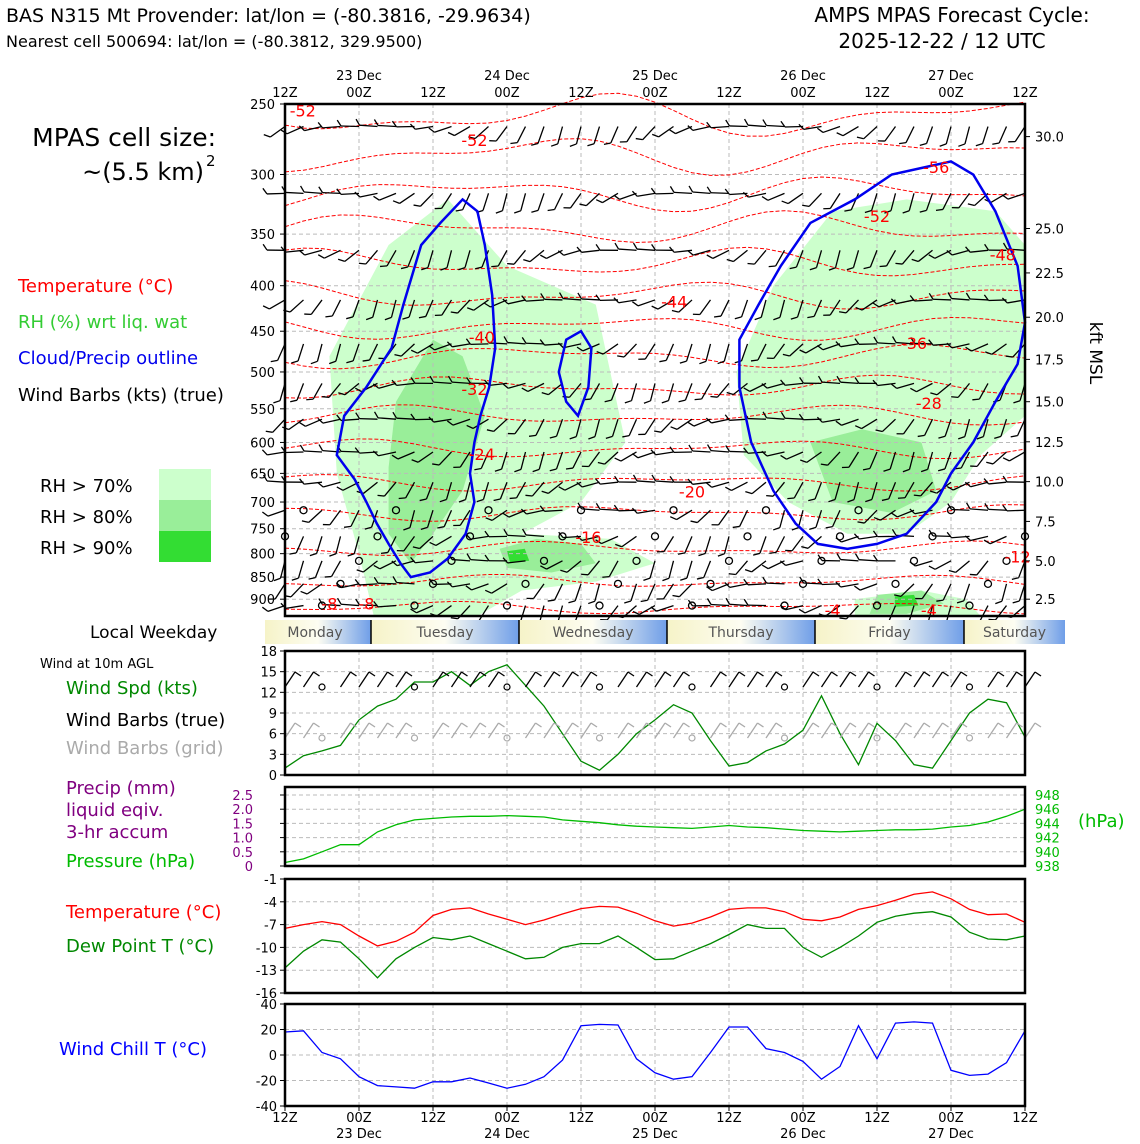  Describe the element at coordinates (1045, 522) in the screenshot. I see `kft-tick-label: 7.5` at that location.